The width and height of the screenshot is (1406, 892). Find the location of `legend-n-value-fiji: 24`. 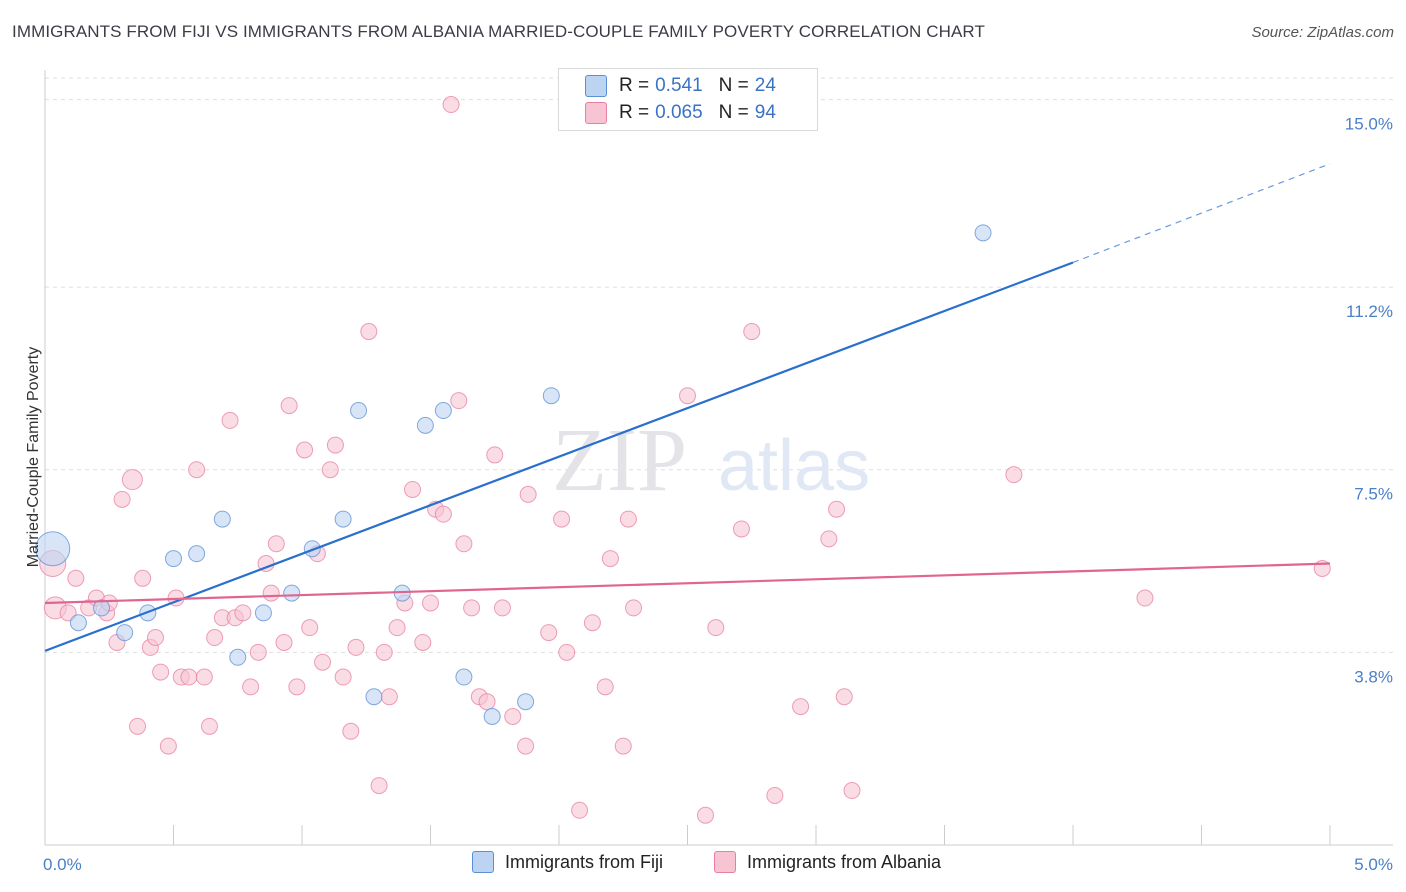

legend-n-value-fiji: 24 is located at coordinates (765, 85).